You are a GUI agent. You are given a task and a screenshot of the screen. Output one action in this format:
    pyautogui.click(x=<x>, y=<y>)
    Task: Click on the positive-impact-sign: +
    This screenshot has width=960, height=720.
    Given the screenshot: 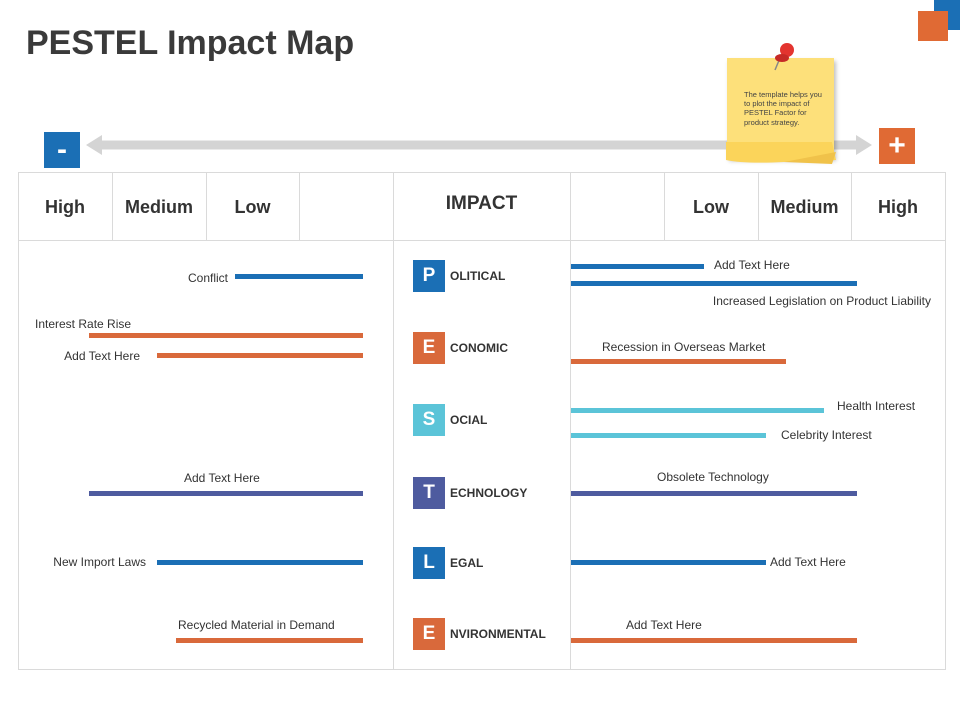 What is the action you would take?
    pyautogui.click(x=897, y=146)
    